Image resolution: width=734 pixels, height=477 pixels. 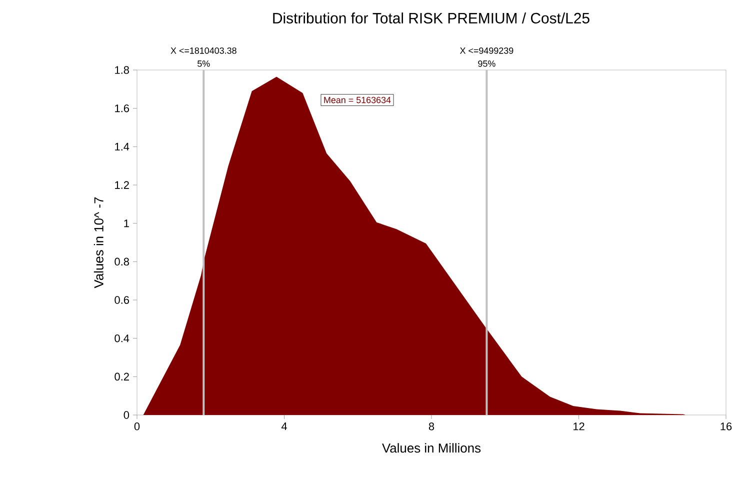 I want to click on y-tick-label: 0.2, so click(x=121, y=376).